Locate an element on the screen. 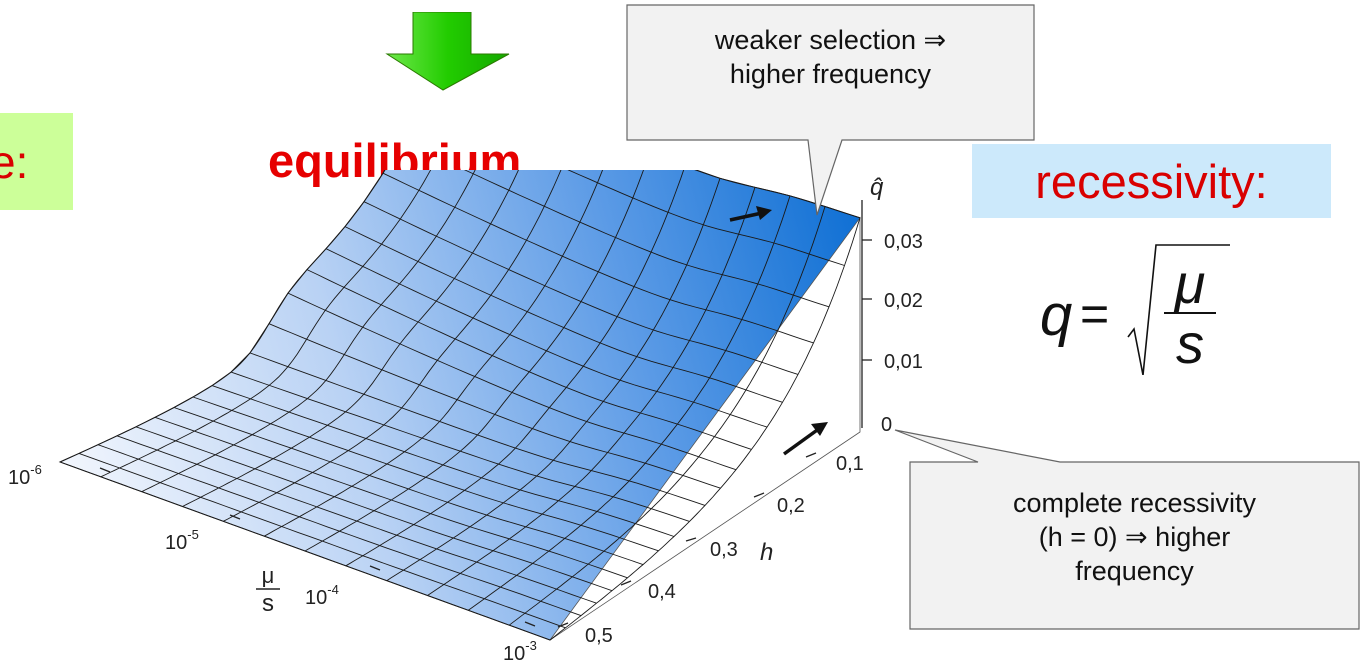  recessivity-label: recessivity: is located at coordinates (1151, 181).